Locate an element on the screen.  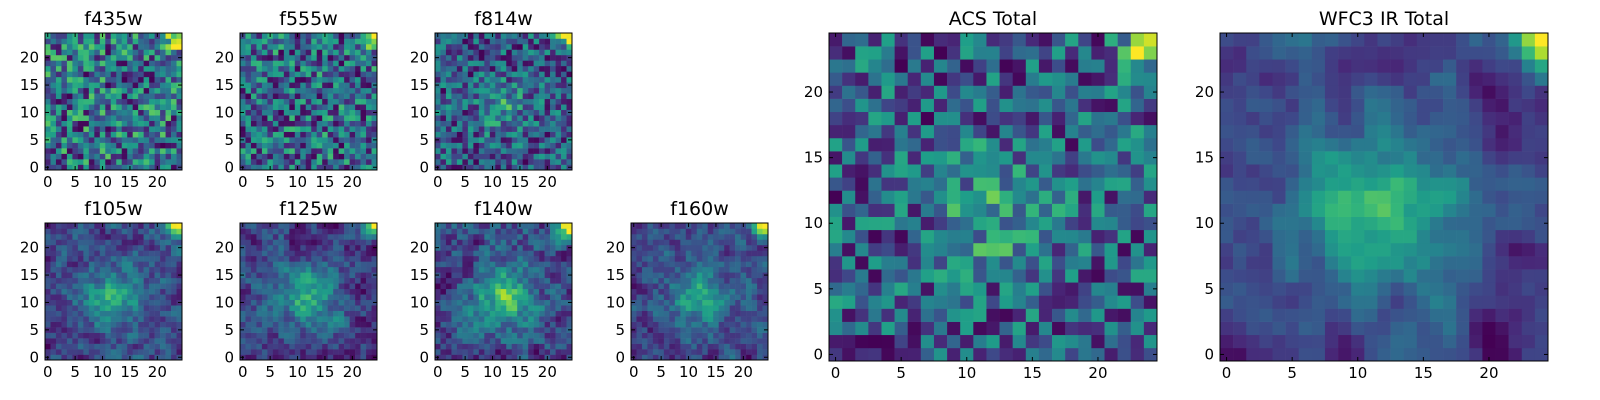
y-tick-label: 20 is located at coordinates (224, 58).